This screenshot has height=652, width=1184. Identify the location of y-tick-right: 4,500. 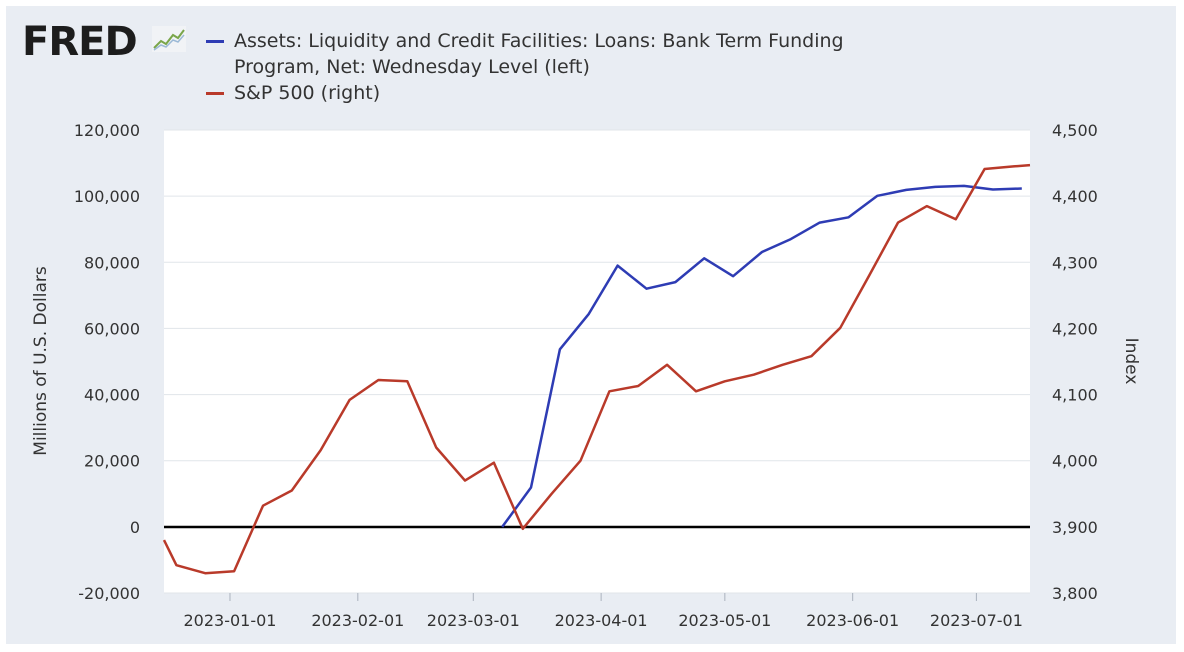
(1075, 130).